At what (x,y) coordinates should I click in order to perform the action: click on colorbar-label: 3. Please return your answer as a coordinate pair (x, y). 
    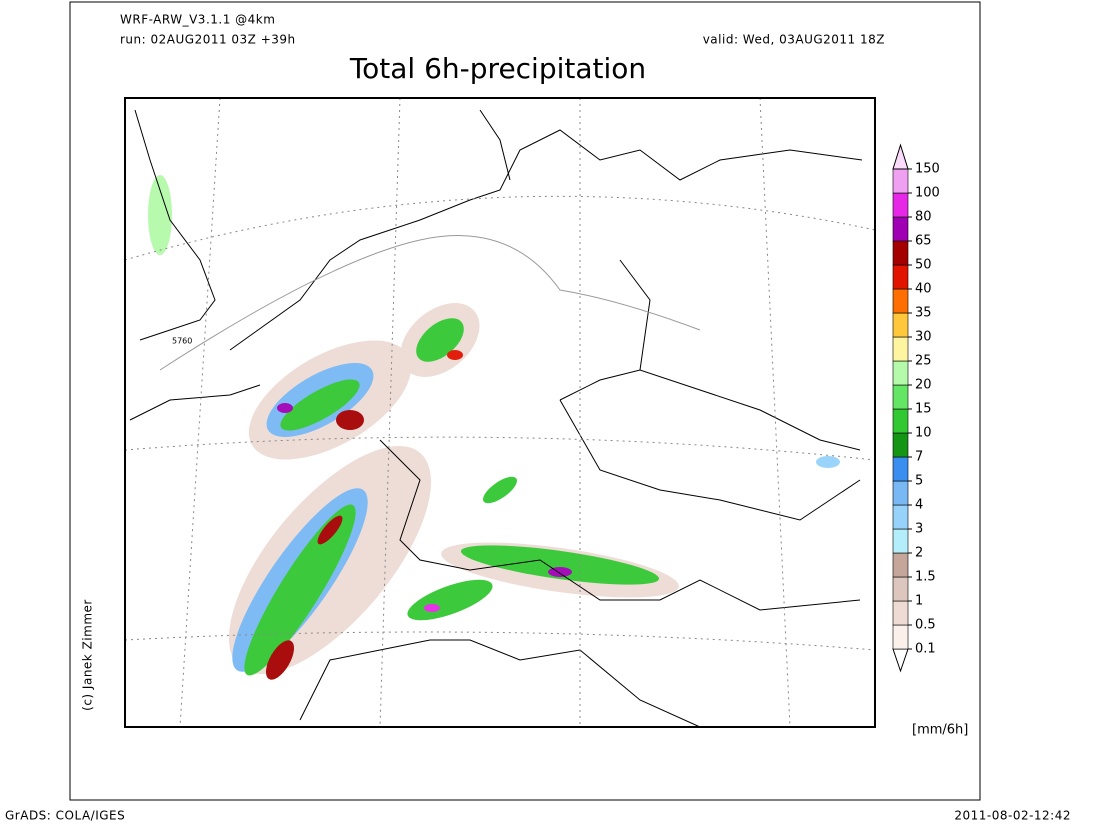
    Looking at the image, I should click on (919, 529).